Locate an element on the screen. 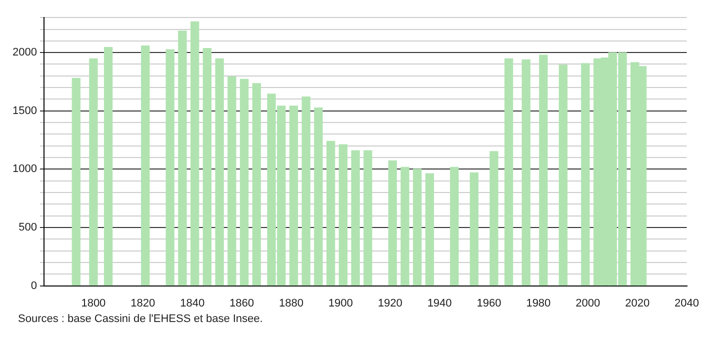 This screenshot has width=710, height=340. x-tick-label: 1820 is located at coordinates (143, 303).